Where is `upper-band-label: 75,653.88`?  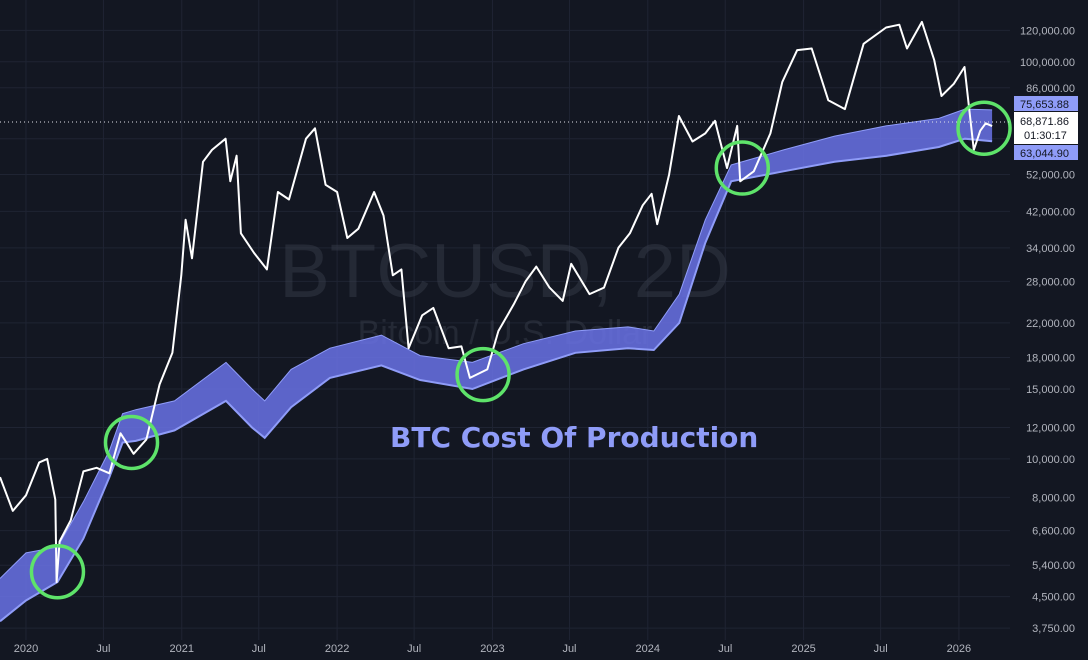 upper-band-label: 75,653.88 is located at coordinates (1044, 105).